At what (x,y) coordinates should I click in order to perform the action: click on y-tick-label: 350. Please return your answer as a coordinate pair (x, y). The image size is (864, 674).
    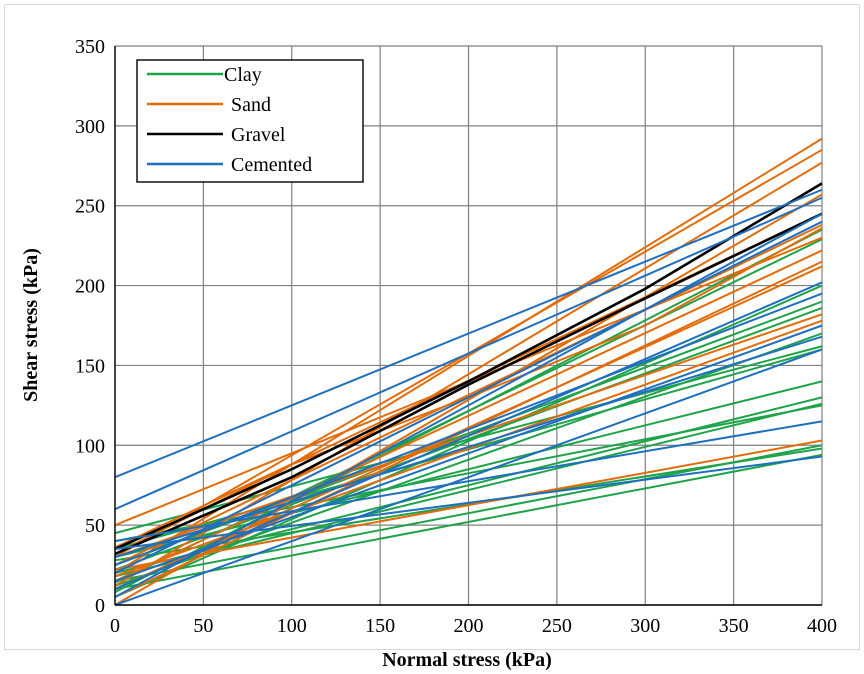
    Looking at the image, I should click on (90, 47).